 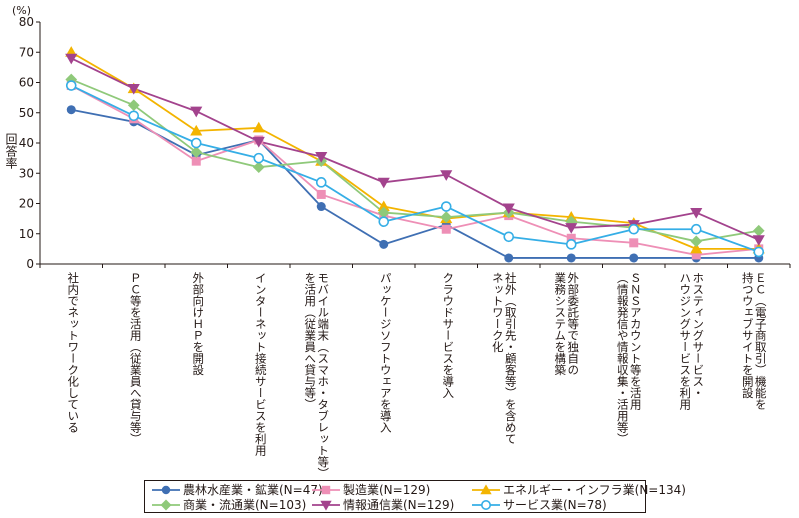 What do you see at coordinates (260, 364) in the screenshot?
I see `category-label: インターネット接続サービスを利用` at bounding box center [260, 364].